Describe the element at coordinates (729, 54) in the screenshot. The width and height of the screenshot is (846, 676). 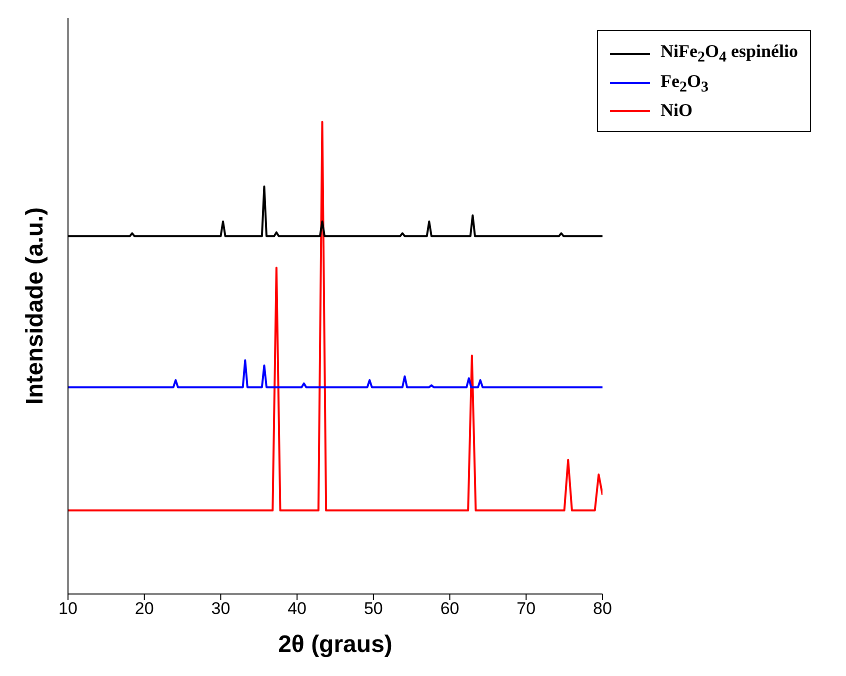
I see `legend-label: NiFe$_{2}$O$_{4}$ espinélio` at that location.